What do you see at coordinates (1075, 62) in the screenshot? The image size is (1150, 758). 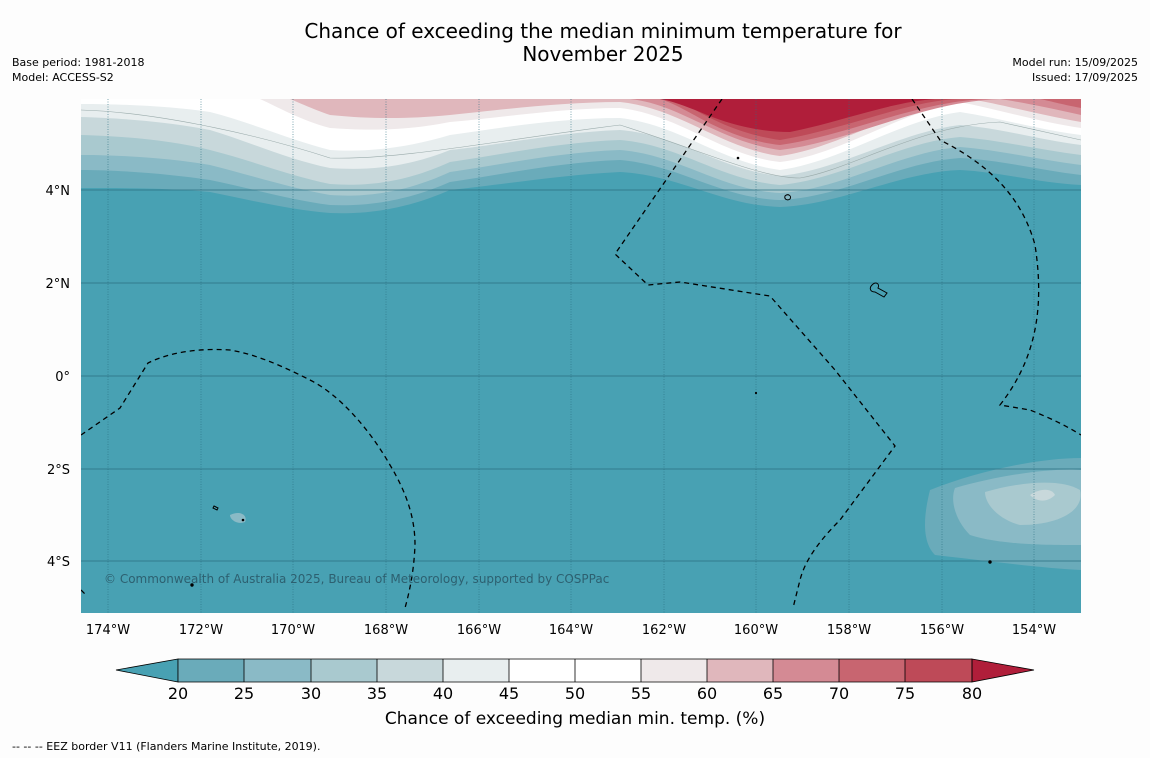 I see `model-run: Model run: 15/09/2025` at bounding box center [1075, 62].